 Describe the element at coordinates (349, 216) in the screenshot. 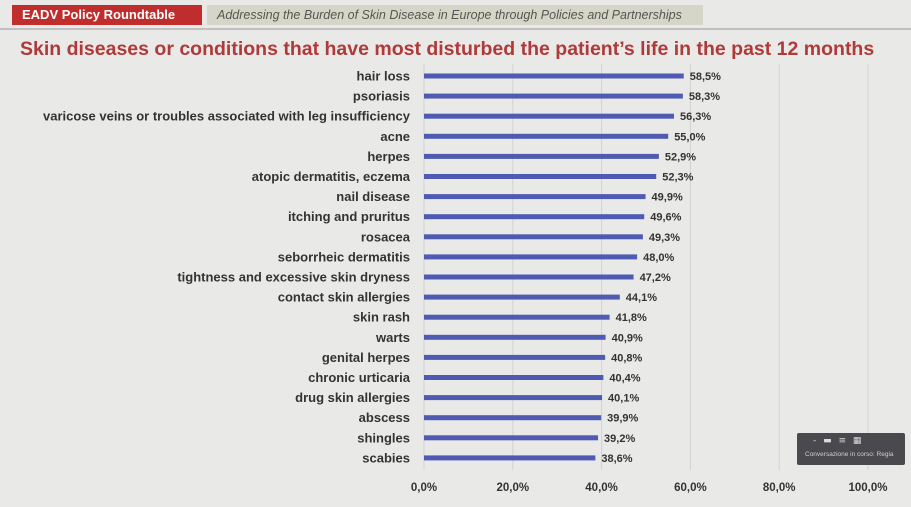

I see `category-label: itching and pruritus` at that location.